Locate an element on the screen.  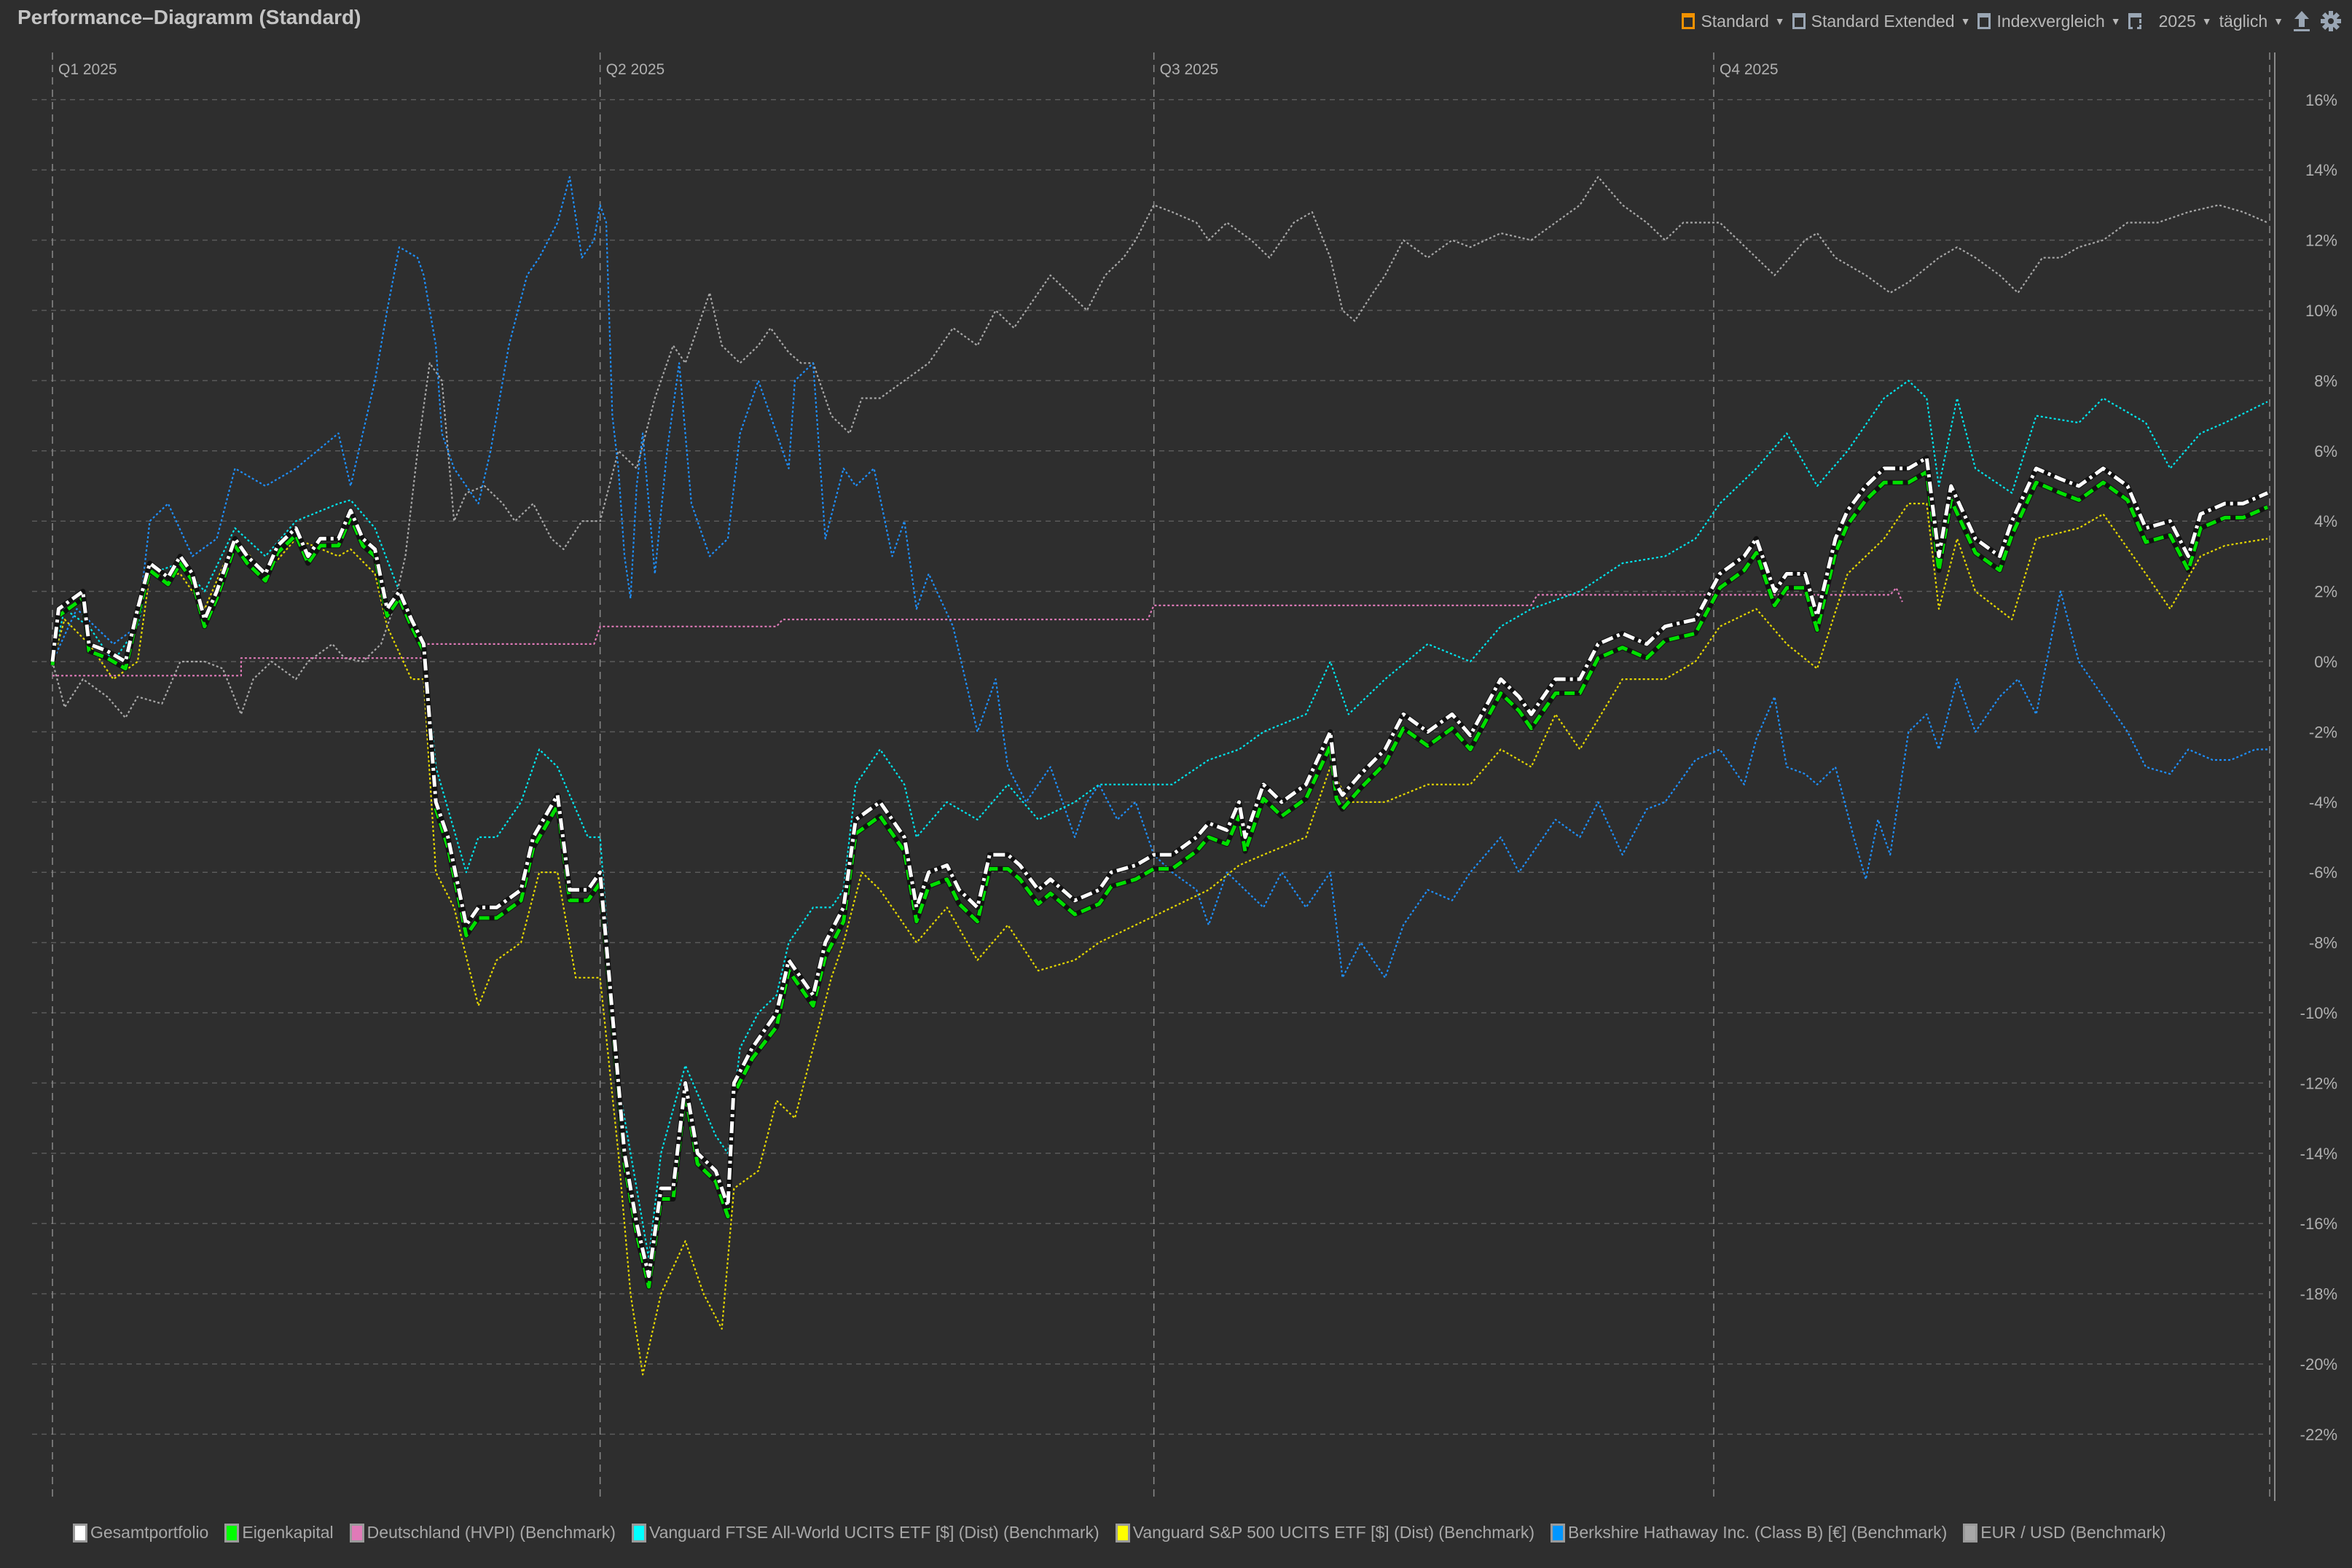
view-standard: Standard ▼ is located at coordinates (1733, 21).